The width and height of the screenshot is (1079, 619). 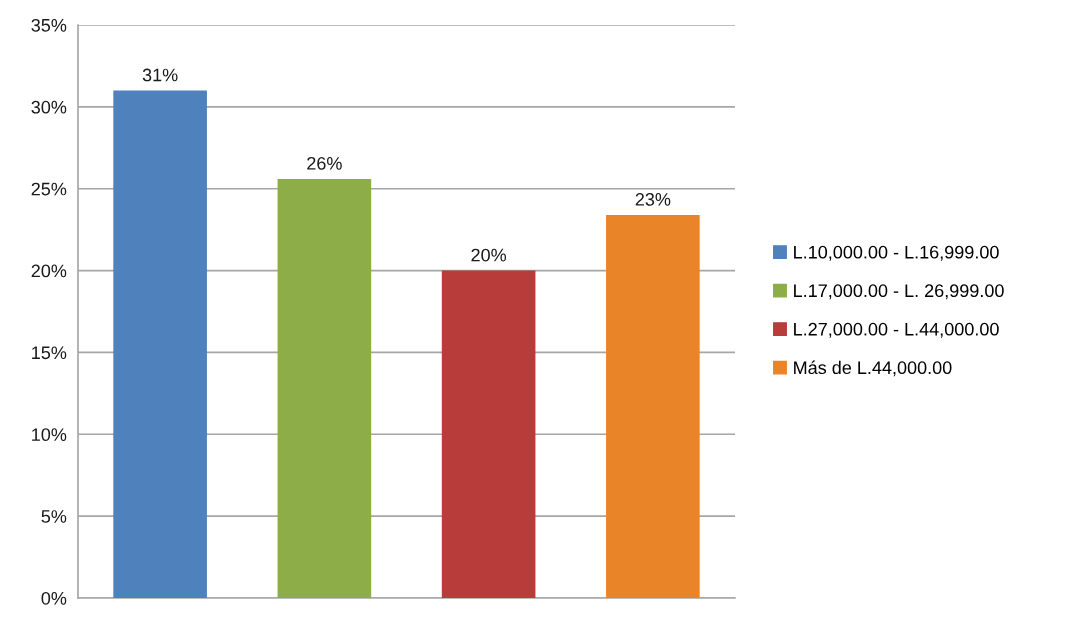 I want to click on y-tick-label: 25%, so click(x=49, y=189).